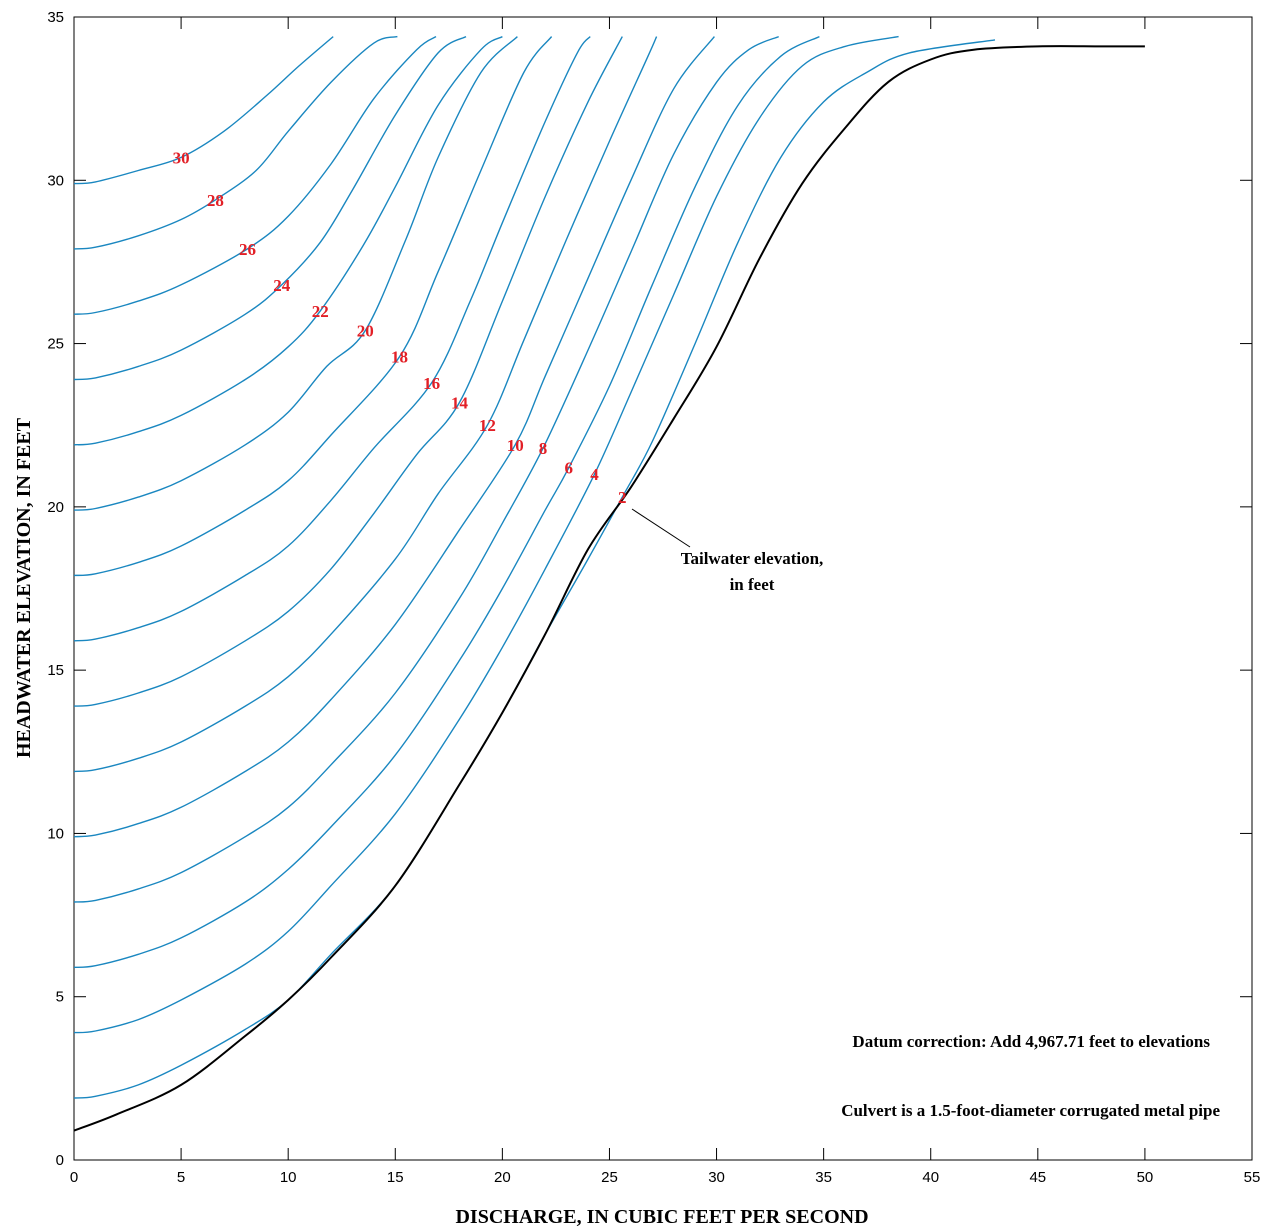 Image resolution: width=1271 pixels, height=1230 pixels. What do you see at coordinates (247, 249) in the screenshot?
I see `curve-label-26: 26` at bounding box center [247, 249].